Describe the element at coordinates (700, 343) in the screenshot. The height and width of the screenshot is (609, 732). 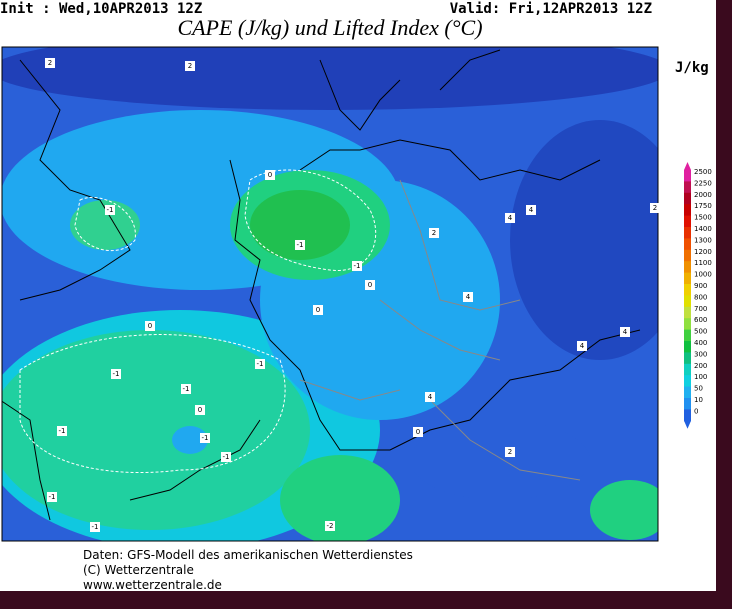
I see `colorbar-label: 400` at that location.